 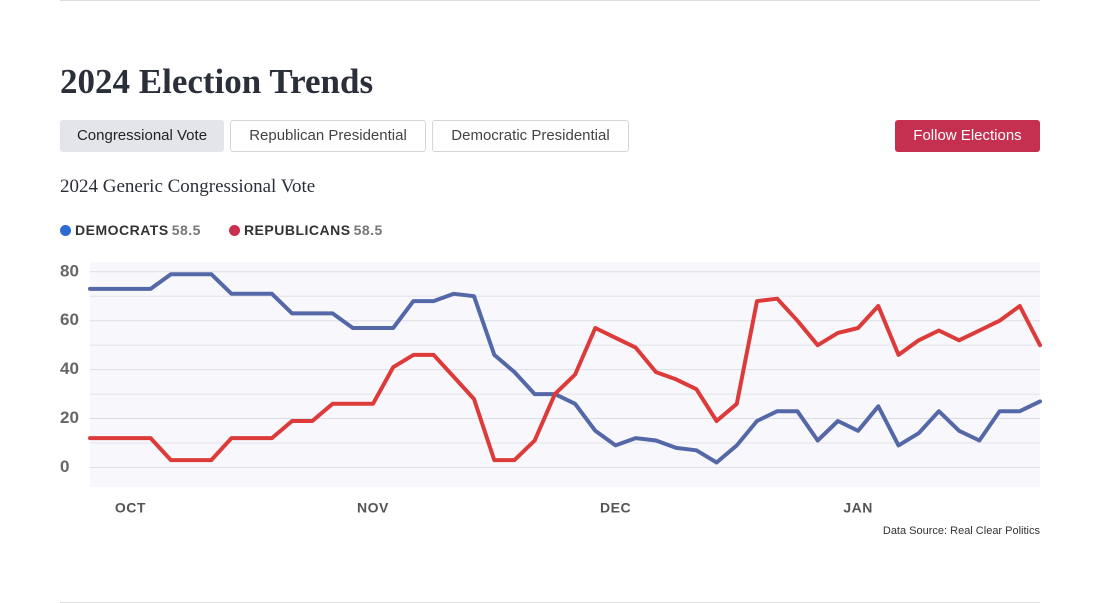 I want to click on y-tick-label: 20, so click(x=69, y=417).